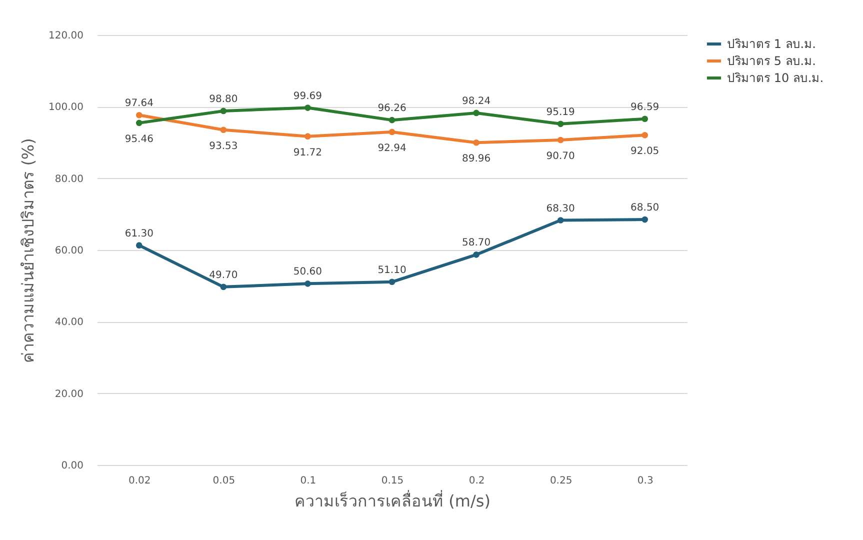 The image size is (863, 540). What do you see at coordinates (308, 481) in the screenshot?
I see `x-tick-label: 0.1` at bounding box center [308, 481].